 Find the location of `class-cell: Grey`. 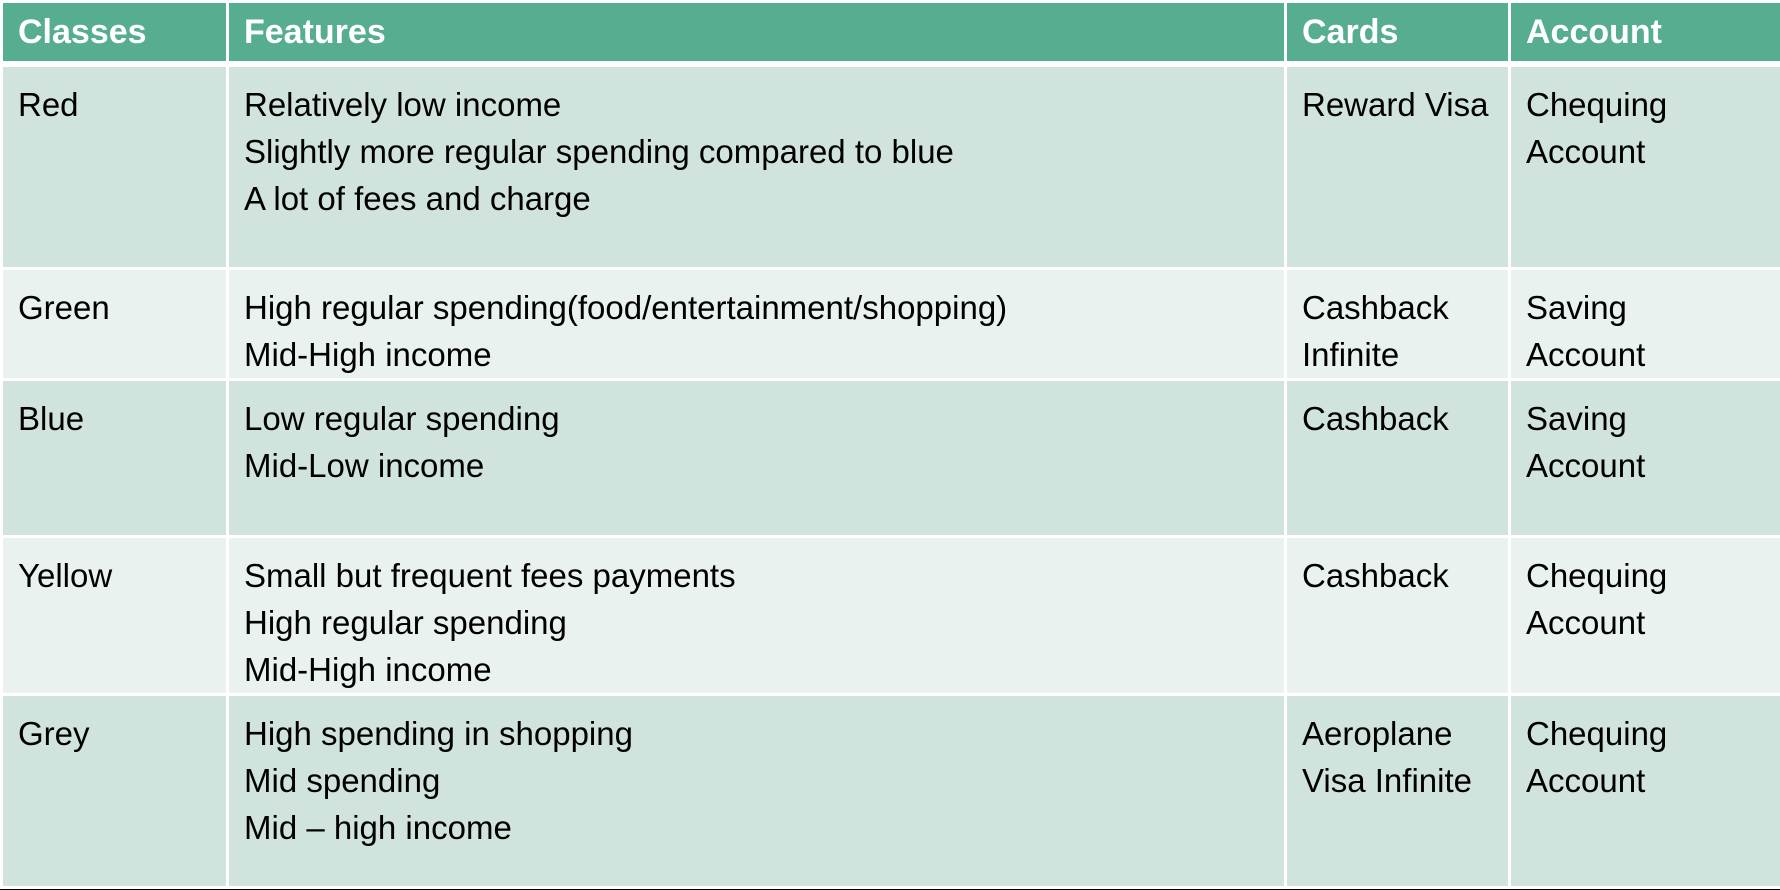

class-cell: Grey is located at coordinates (114, 791).